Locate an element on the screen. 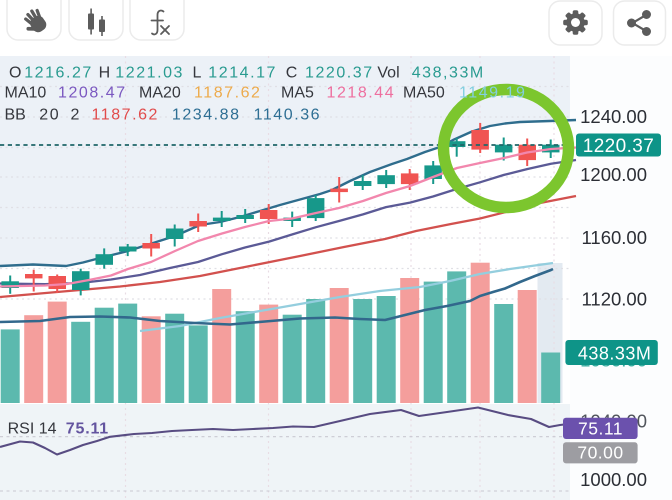 This screenshot has width=672, height=500. svg-text: 1000.00 is located at coordinates (613, 479).